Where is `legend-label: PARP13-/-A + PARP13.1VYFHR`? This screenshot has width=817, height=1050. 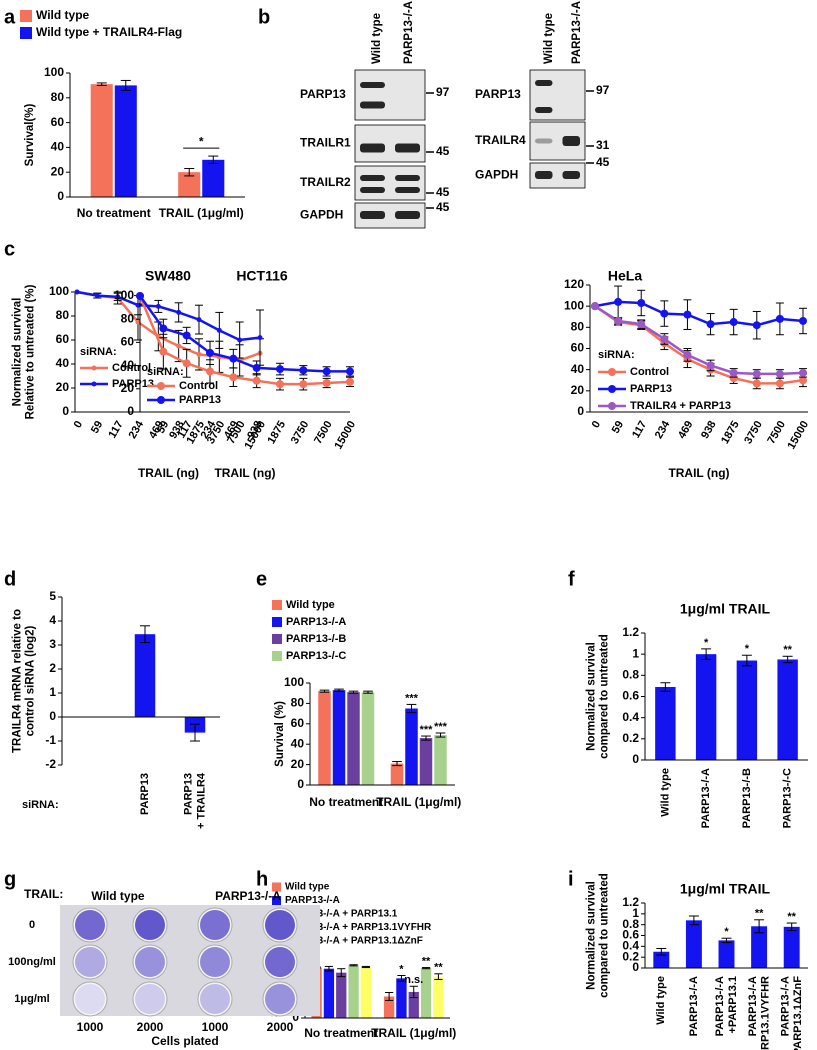
legend-label: PARP13-/-A + PARP13.1VYFHR is located at coordinates (358, 927).